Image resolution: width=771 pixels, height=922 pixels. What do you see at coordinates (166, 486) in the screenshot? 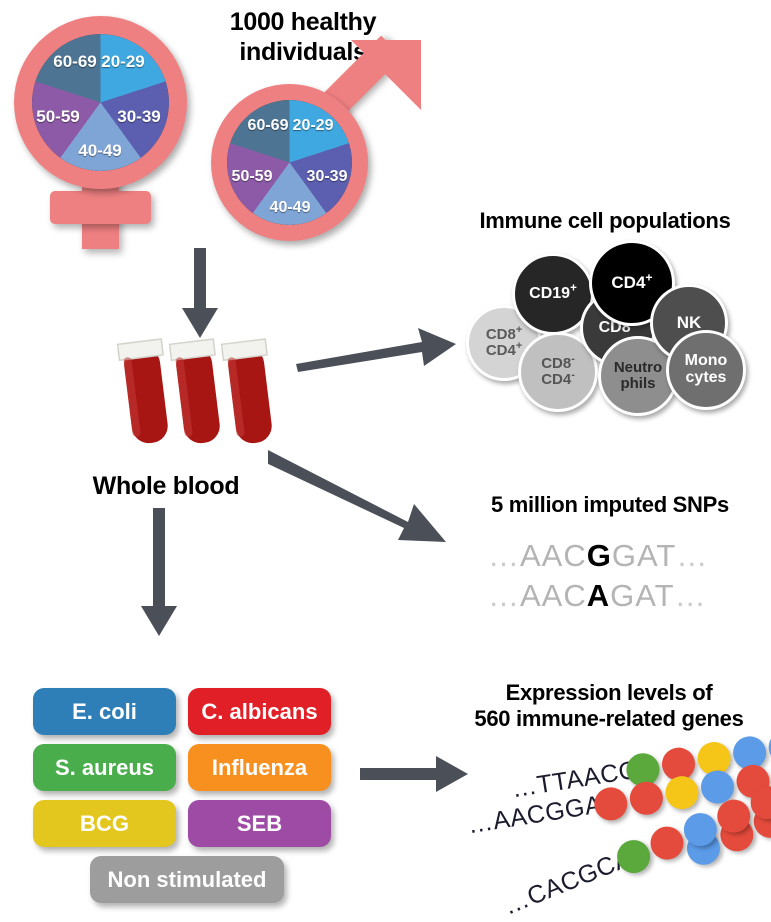
I see `whole-blood-label: Whole blood` at bounding box center [166, 486].